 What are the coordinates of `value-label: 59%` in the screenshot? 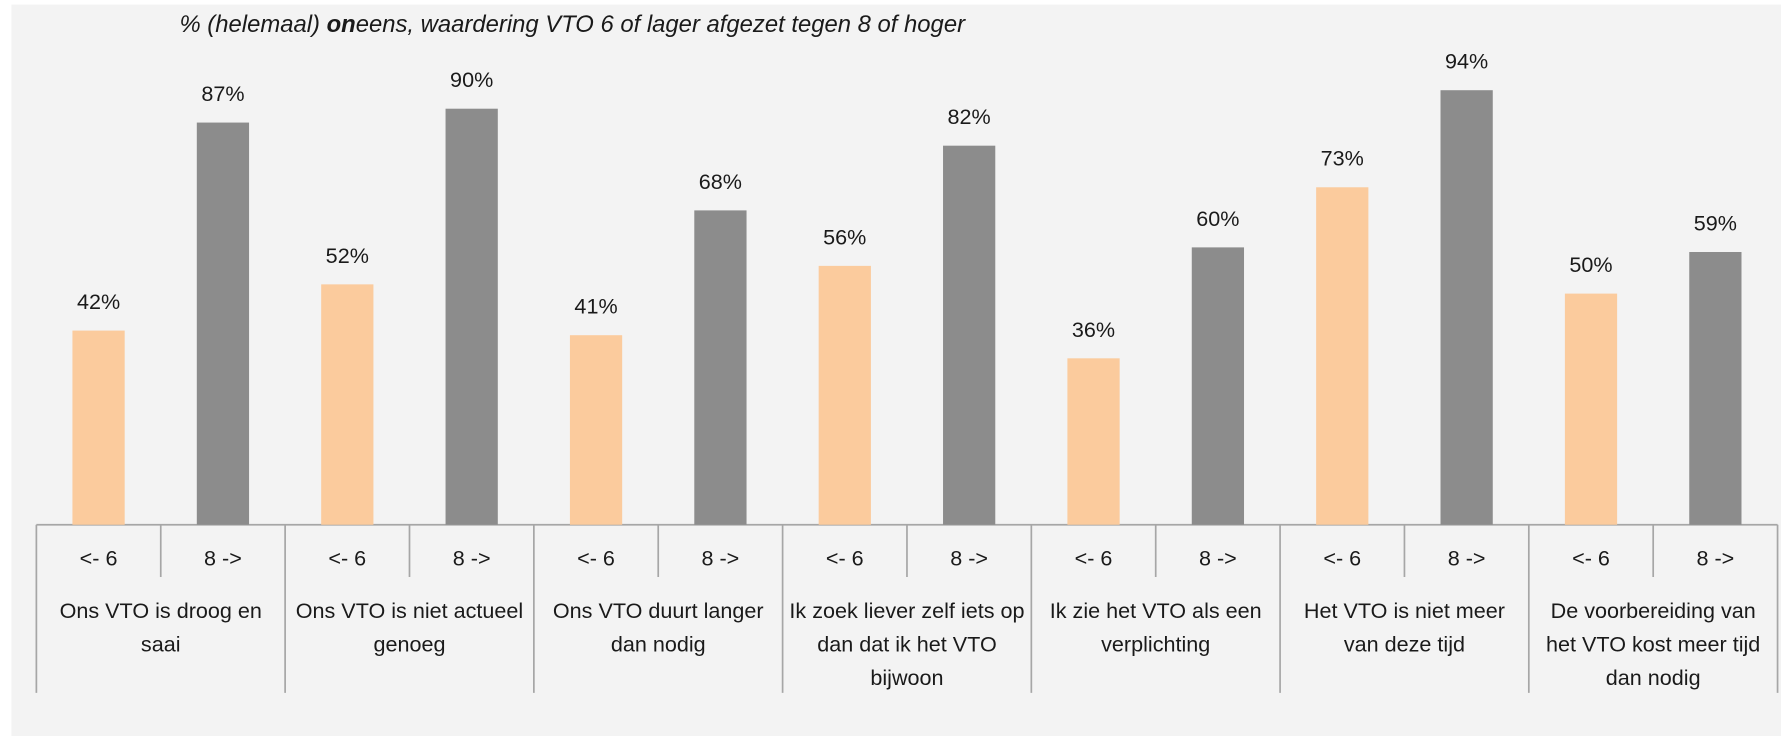 It's located at (1715, 222).